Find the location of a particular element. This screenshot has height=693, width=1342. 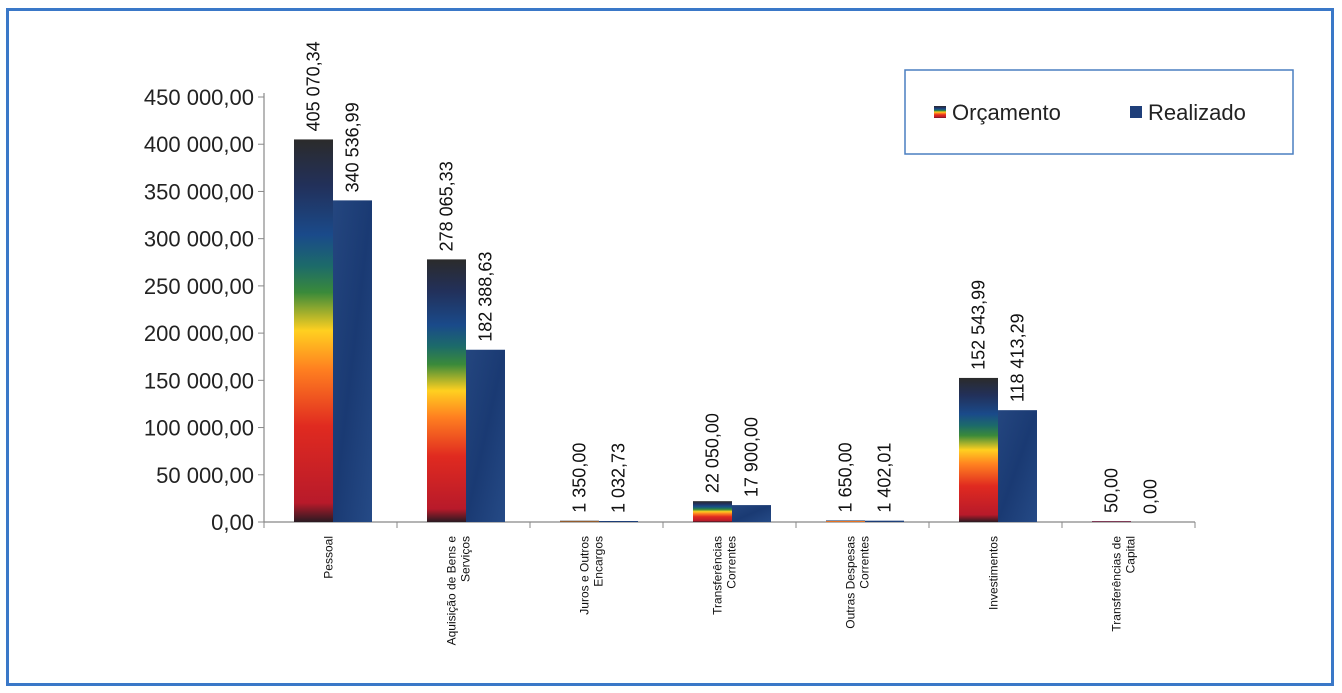

category-label: Juros e OutrosEncargos is located at coordinates (592, 575).